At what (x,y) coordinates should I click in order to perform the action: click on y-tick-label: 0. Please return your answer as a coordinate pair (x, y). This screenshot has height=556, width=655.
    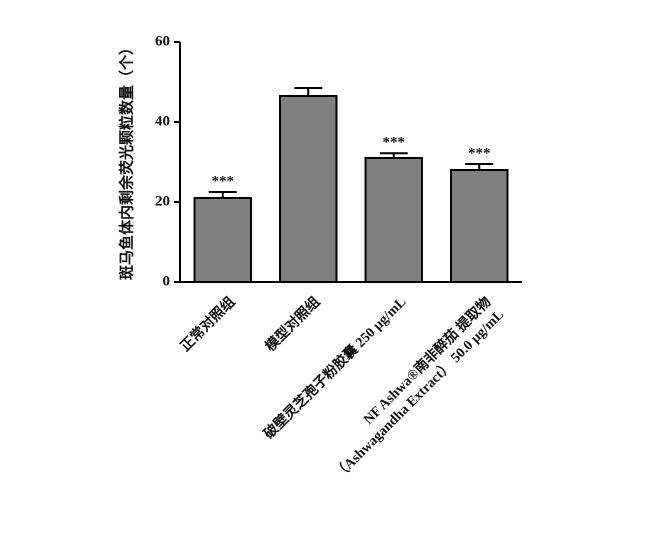
    Looking at the image, I should click on (167, 281).